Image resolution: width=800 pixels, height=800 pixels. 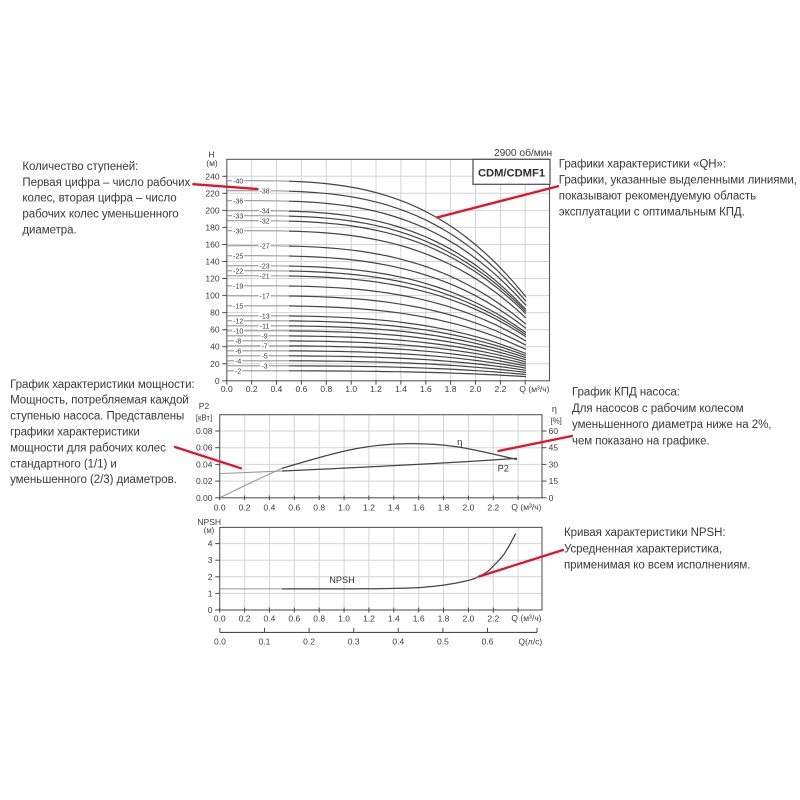 What do you see at coordinates (265, 326) in the screenshot?
I see `svg-text: -11` at bounding box center [265, 326].